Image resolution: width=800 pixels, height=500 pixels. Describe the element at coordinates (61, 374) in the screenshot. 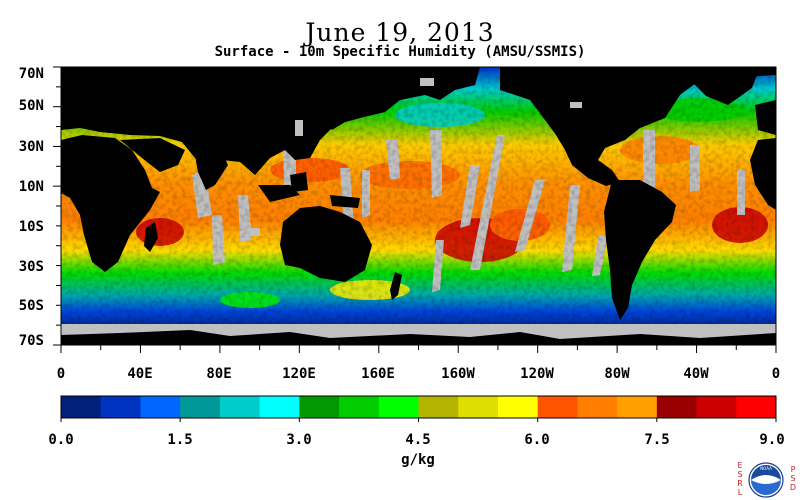

I see `lon-label-0-left: 0` at that location.